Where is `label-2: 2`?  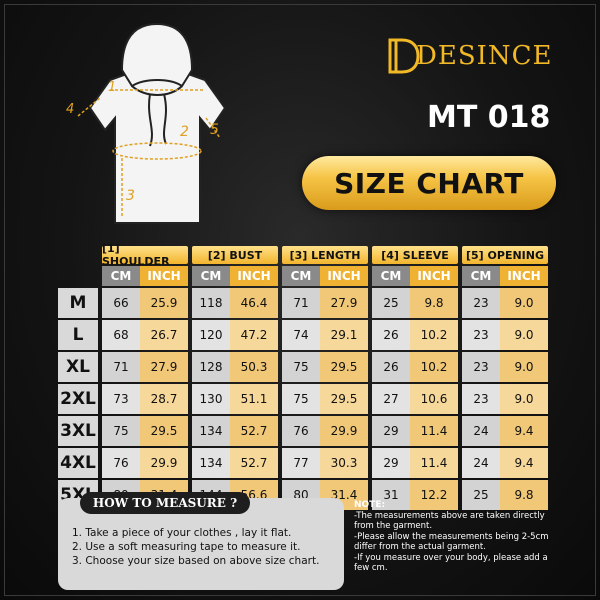 label-2: 2 is located at coordinates (184, 132).